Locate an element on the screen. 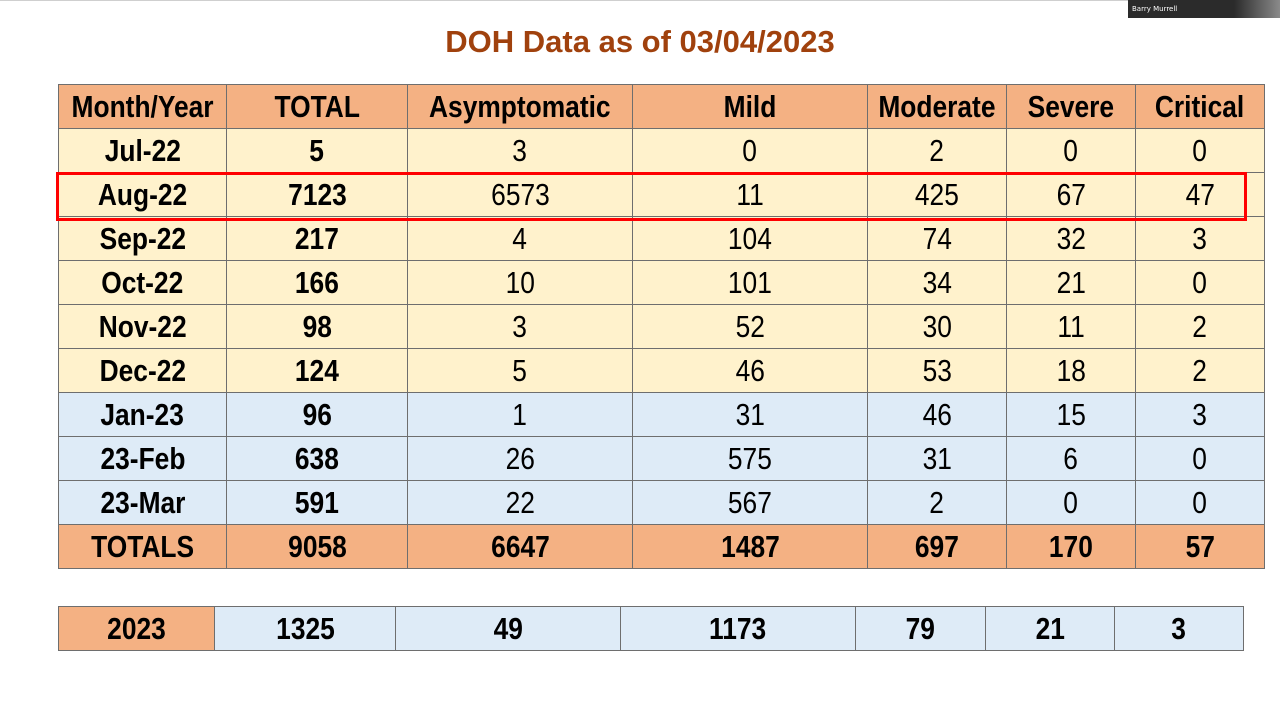 The width and height of the screenshot is (1280, 720). cell-moderate: 53 is located at coordinates (937, 370).